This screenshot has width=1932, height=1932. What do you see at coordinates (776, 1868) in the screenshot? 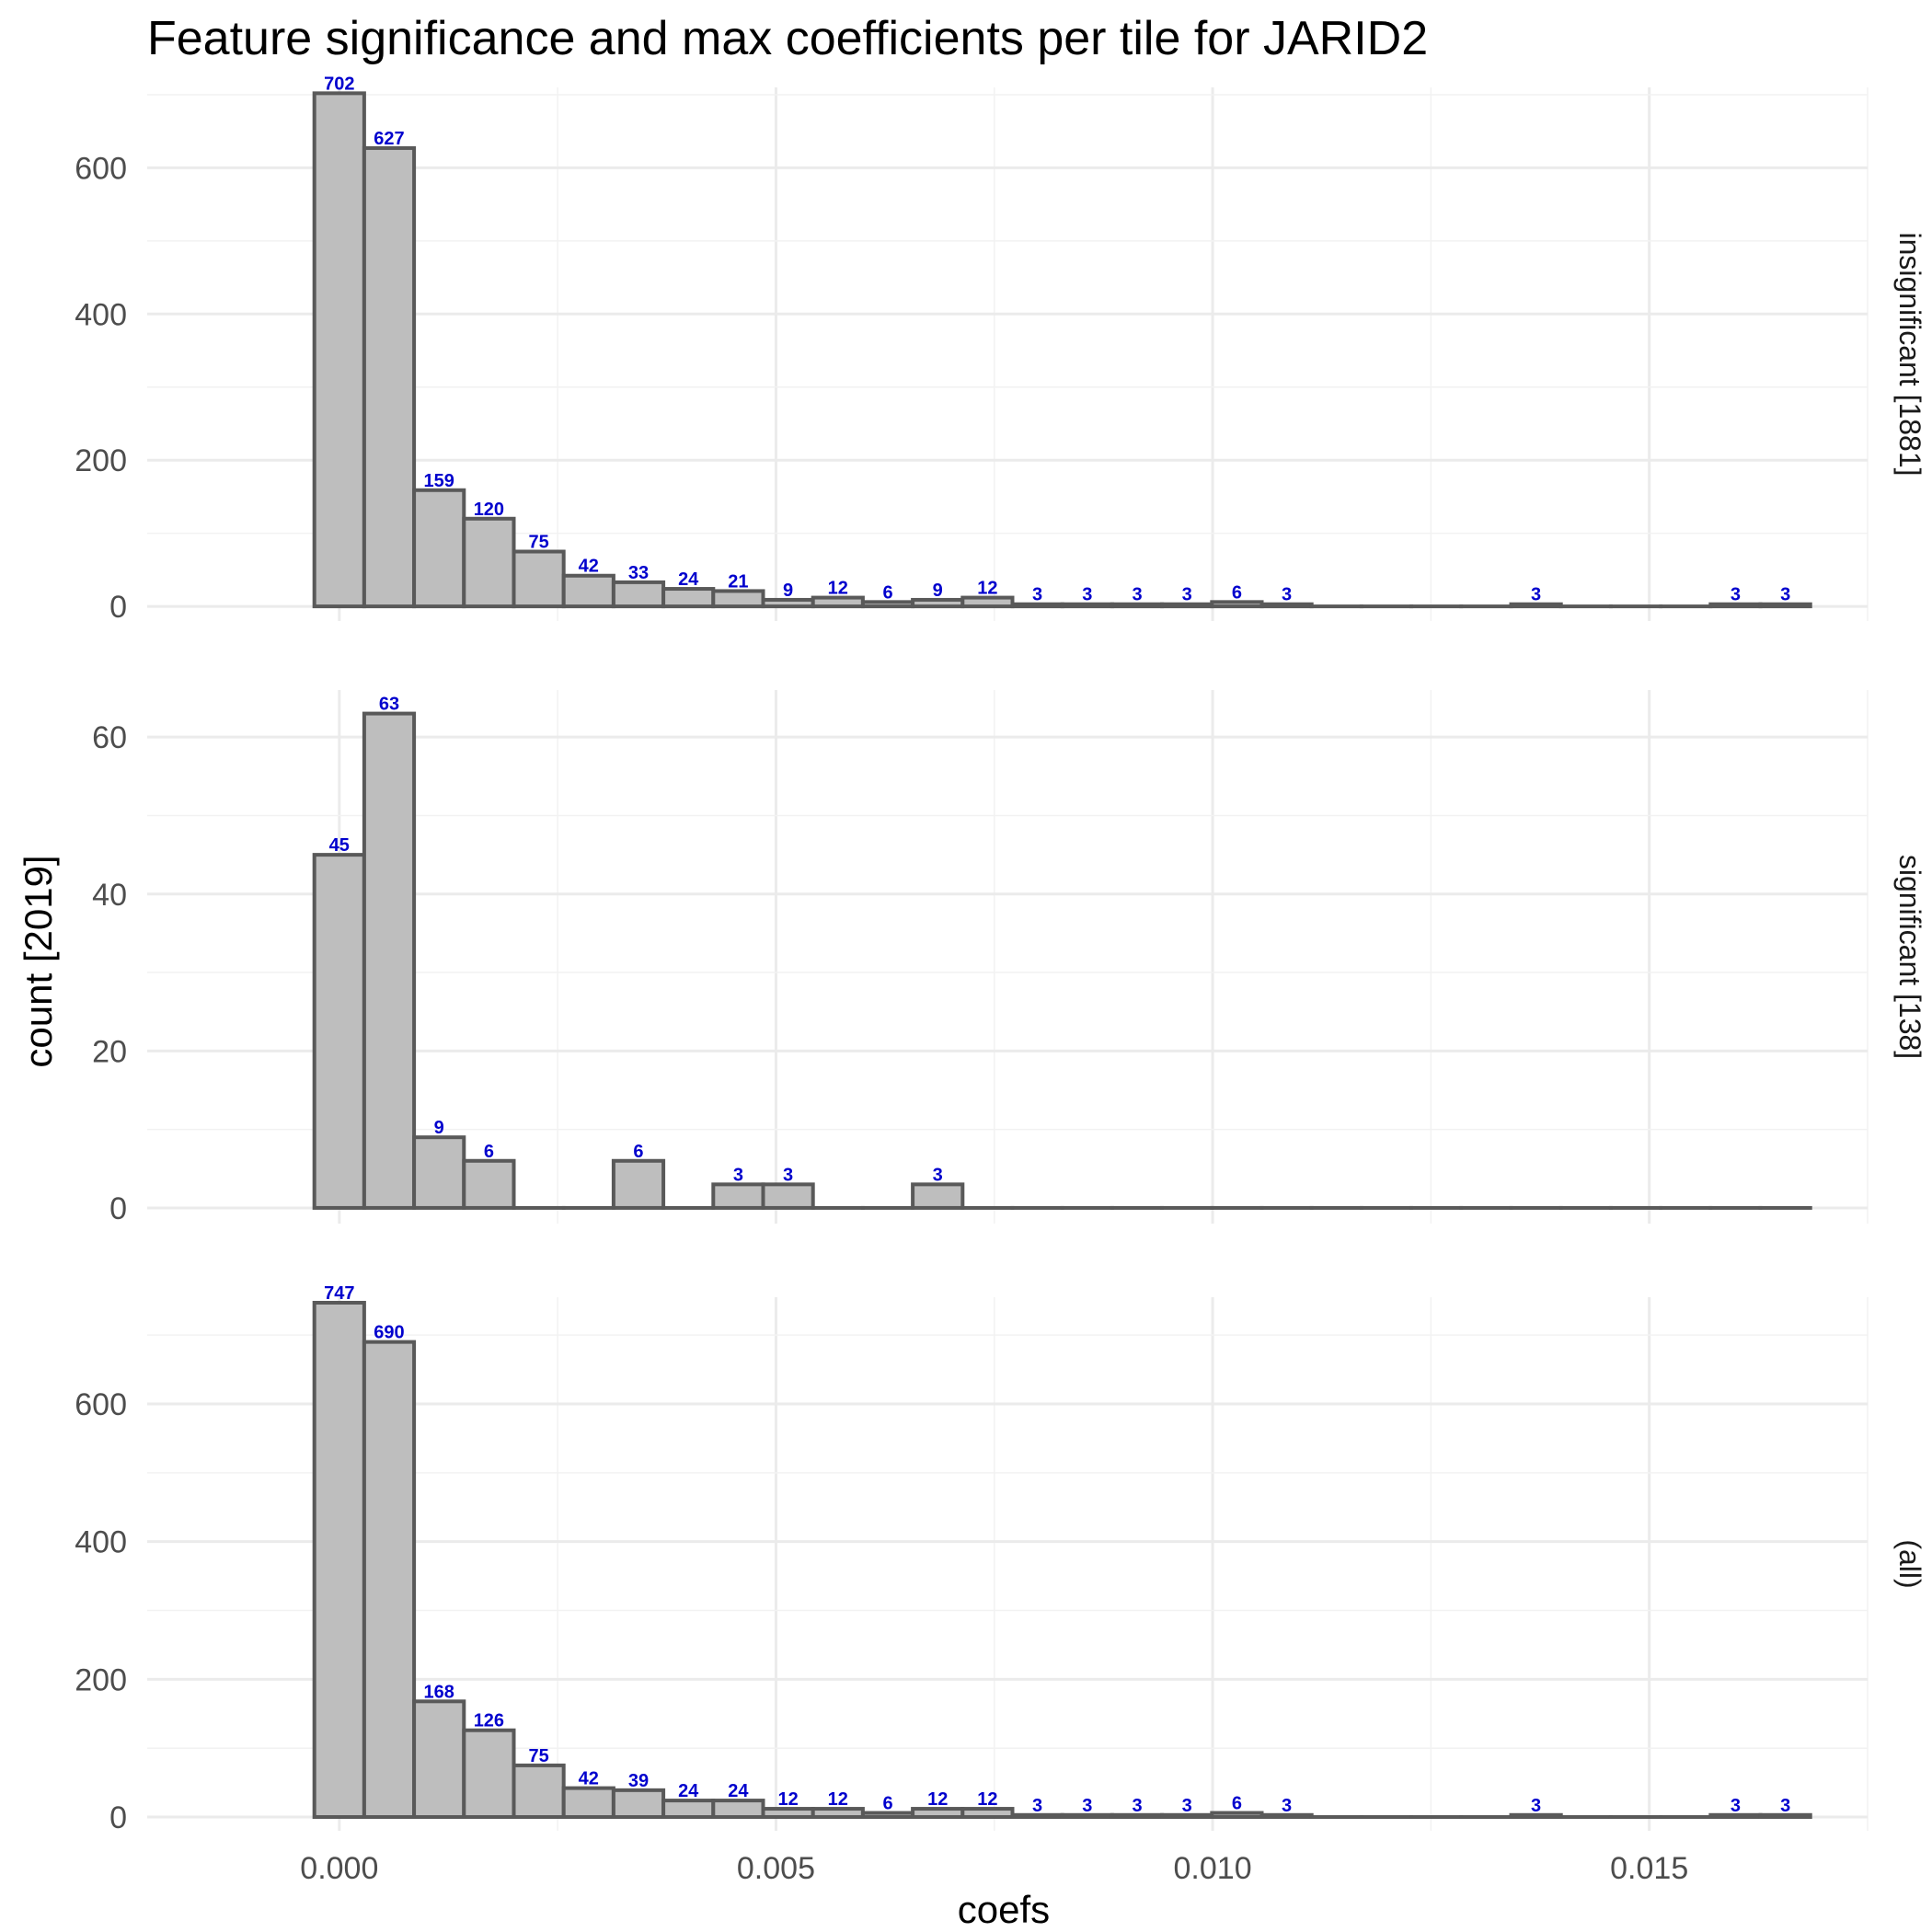
I see `x-tick-label: 0.005` at bounding box center [776, 1868].